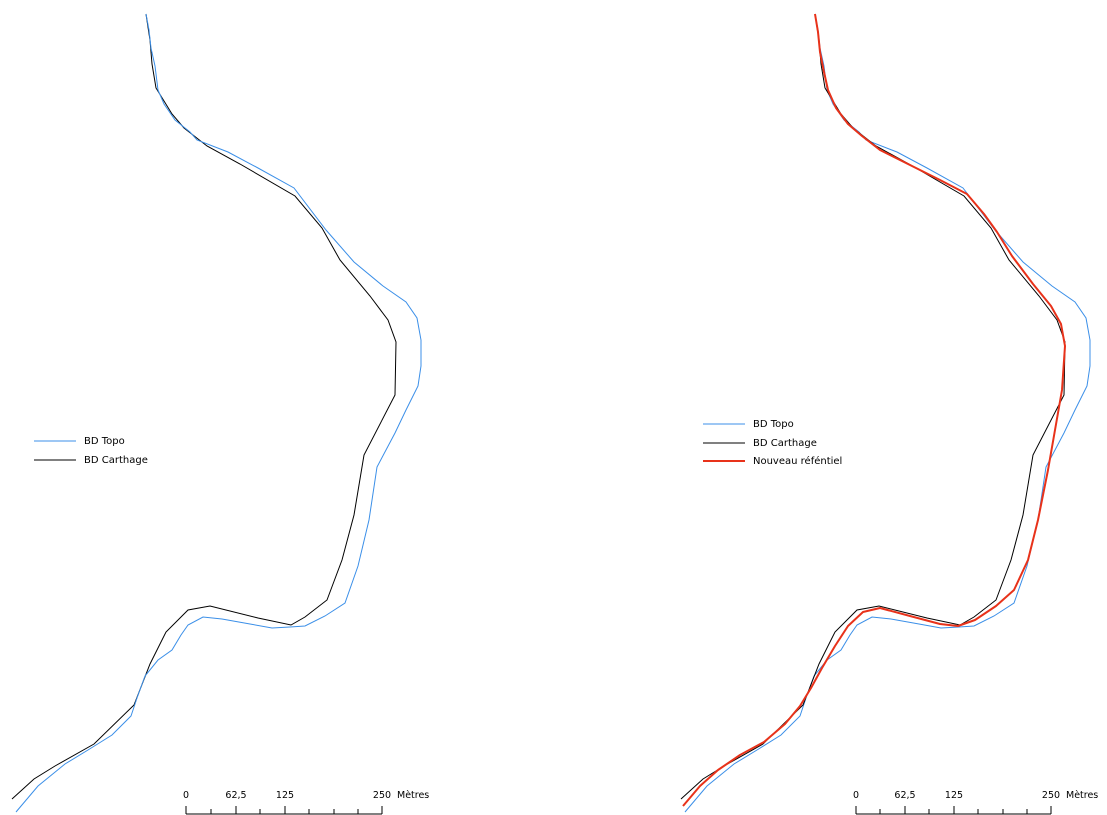  I want to click on legend-label-nouveau-referentiel: Nouveau réféntiel, so click(797, 461).